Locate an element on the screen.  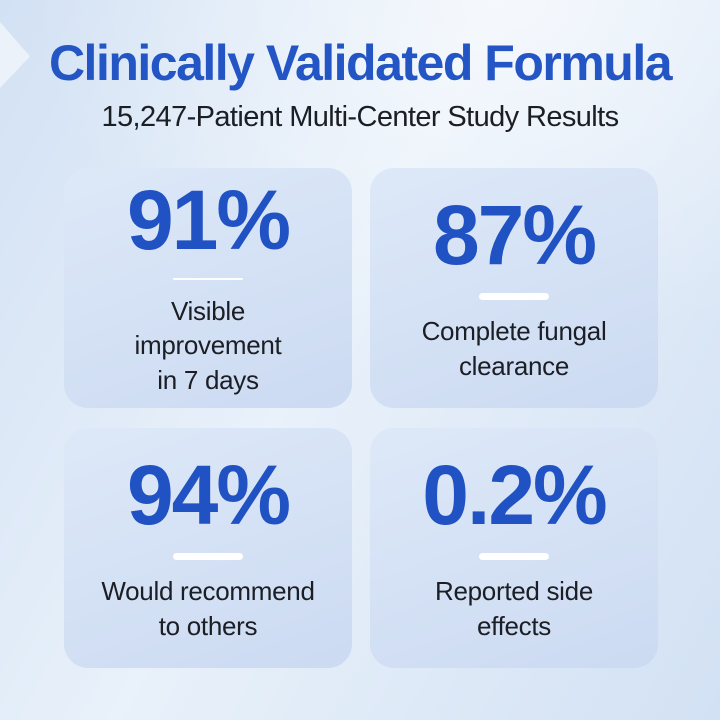
stat-card-side-effects: 0.2% Reported side effects is located at coordinates (514, 548).